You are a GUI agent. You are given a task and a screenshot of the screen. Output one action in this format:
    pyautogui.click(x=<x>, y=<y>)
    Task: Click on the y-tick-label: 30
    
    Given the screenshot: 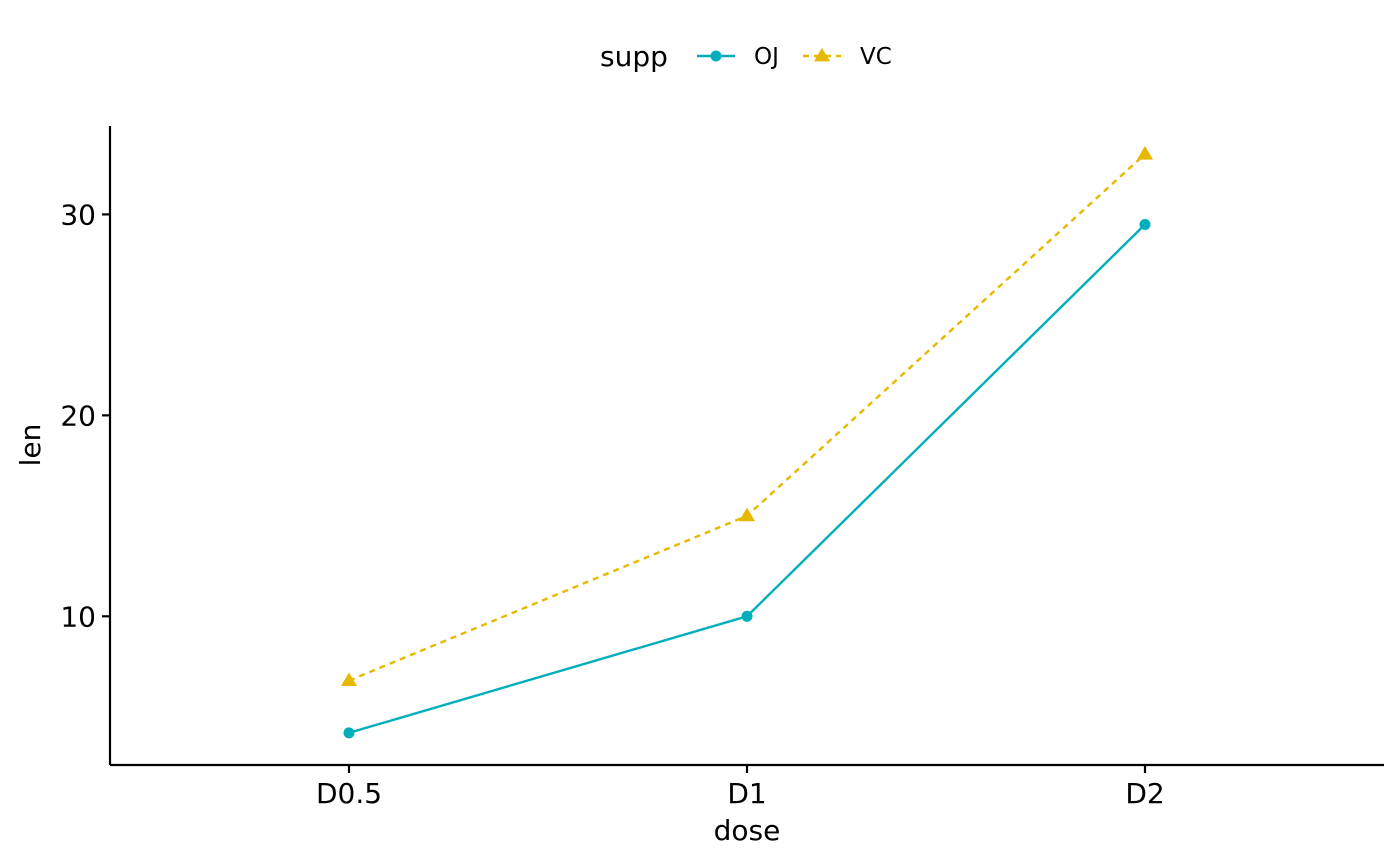 What is the action you would take?
    pyautogui.click(x=78, y=214)
    